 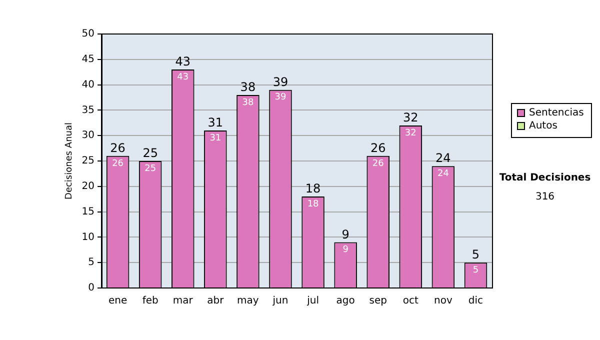 What do you see at coordinates (88, 136) in the screenshot?
I see `y-tick-label: 30` at bounding box center [88, 136].